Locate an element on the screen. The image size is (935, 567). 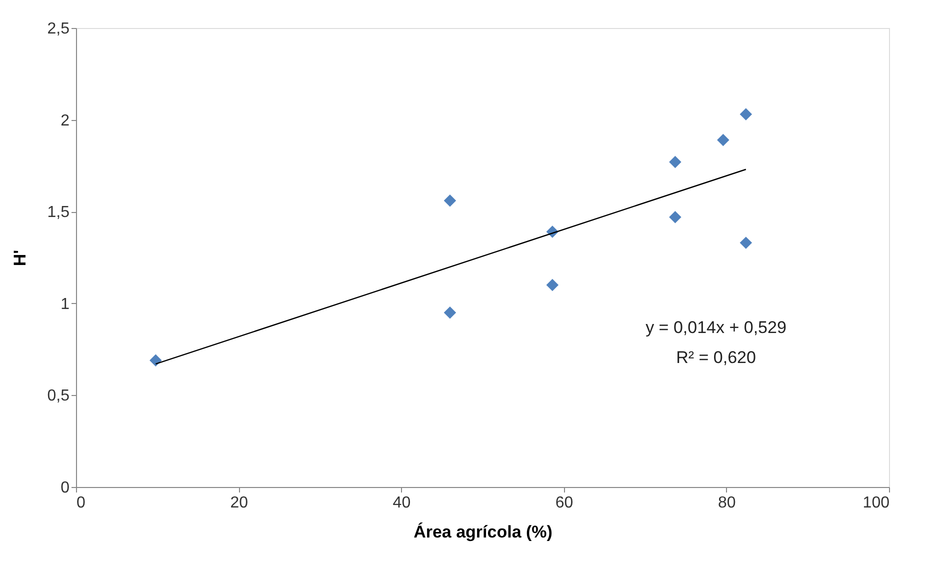
y-tick-label: 0,5 is located at coordinates (58, 396).